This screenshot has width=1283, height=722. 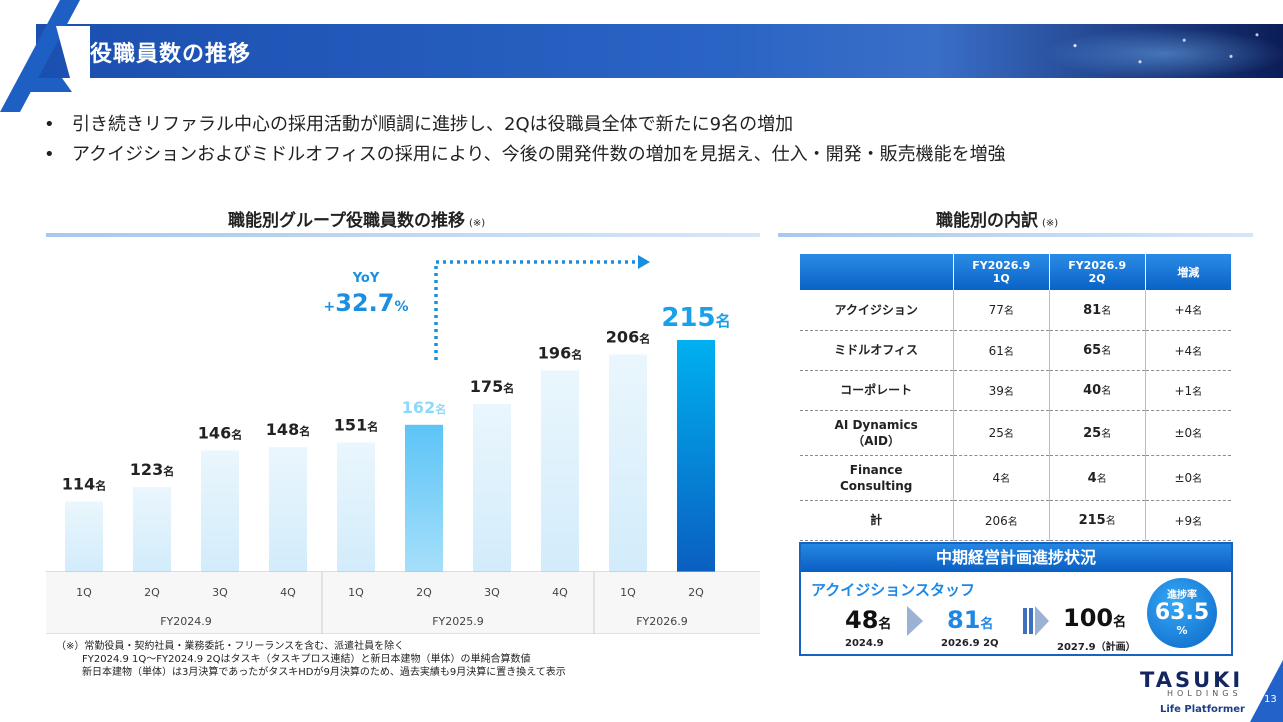 I want to click on bar-label-7: 196名, so click(x=560, y=352).